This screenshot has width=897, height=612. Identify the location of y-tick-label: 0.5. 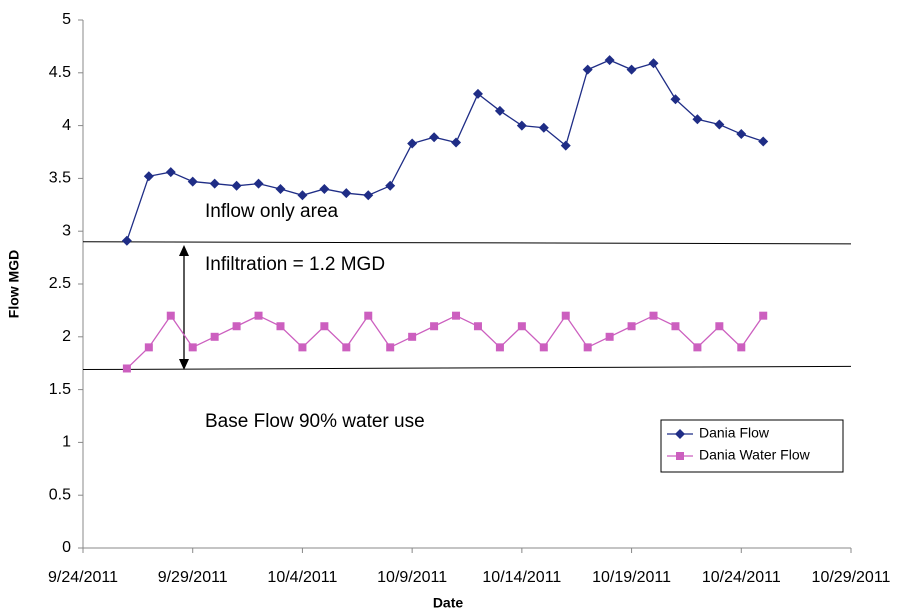
(60, 494).